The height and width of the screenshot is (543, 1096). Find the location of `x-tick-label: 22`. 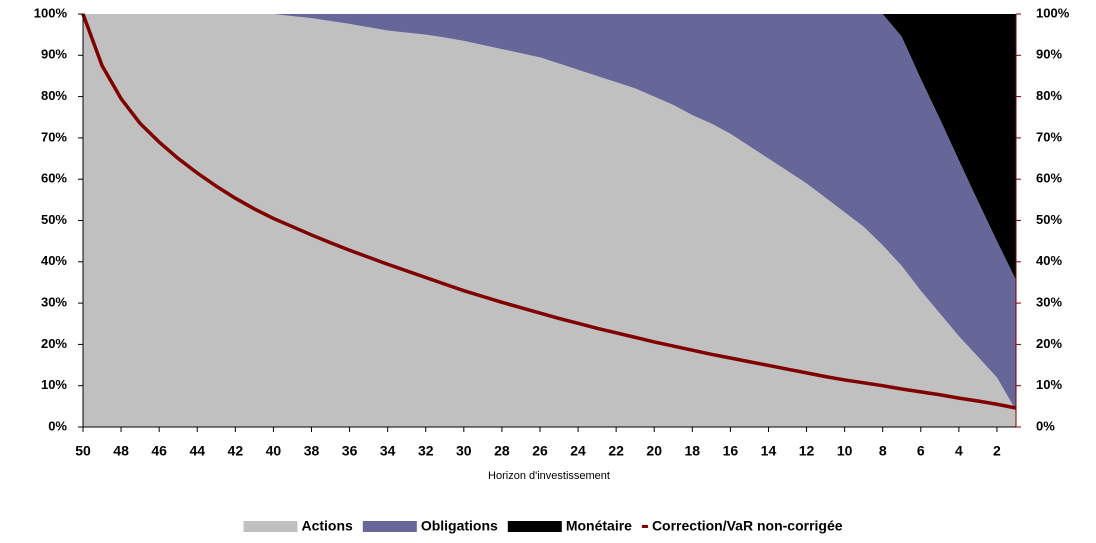

x-tick-label: 22 is located at coordinates (616, 451).